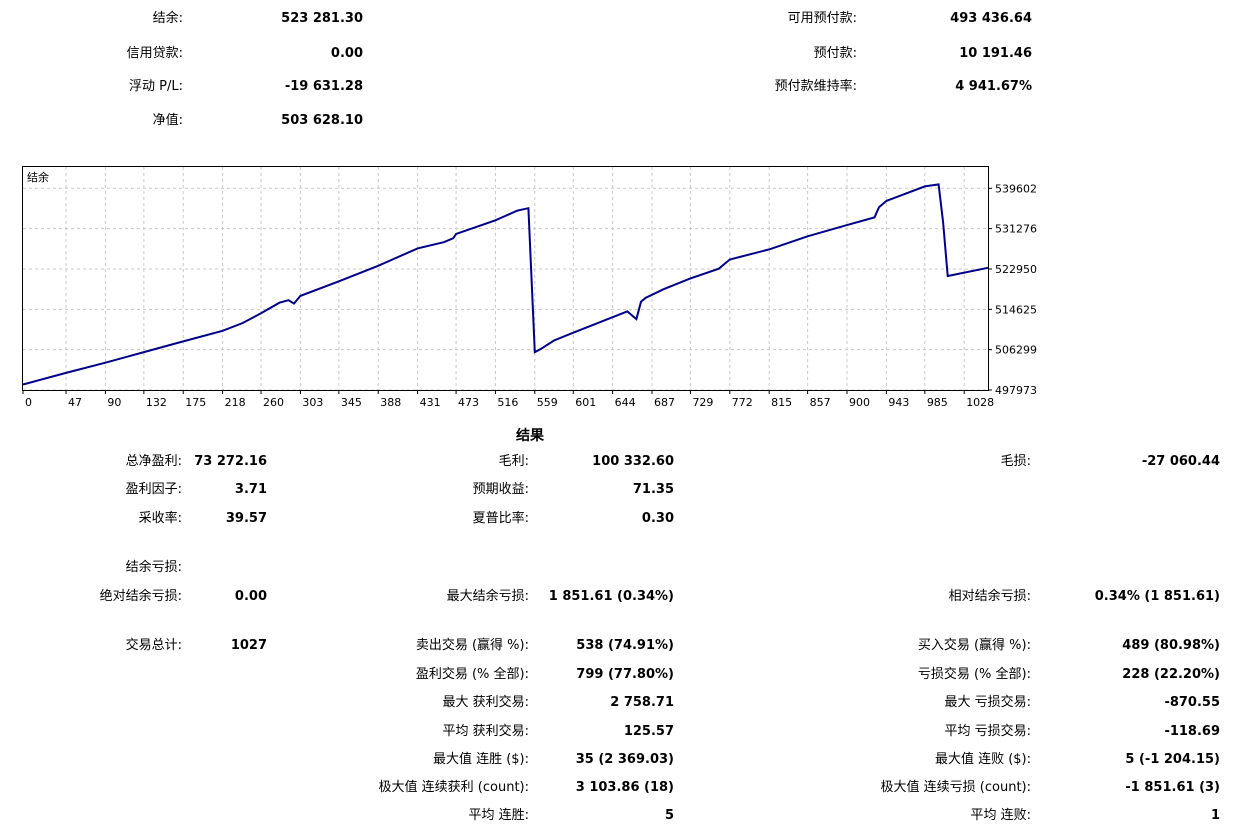 The width and height of the screenshot is (1257, 832). I want to click on balance-label: 结余:, so click(167, 18).